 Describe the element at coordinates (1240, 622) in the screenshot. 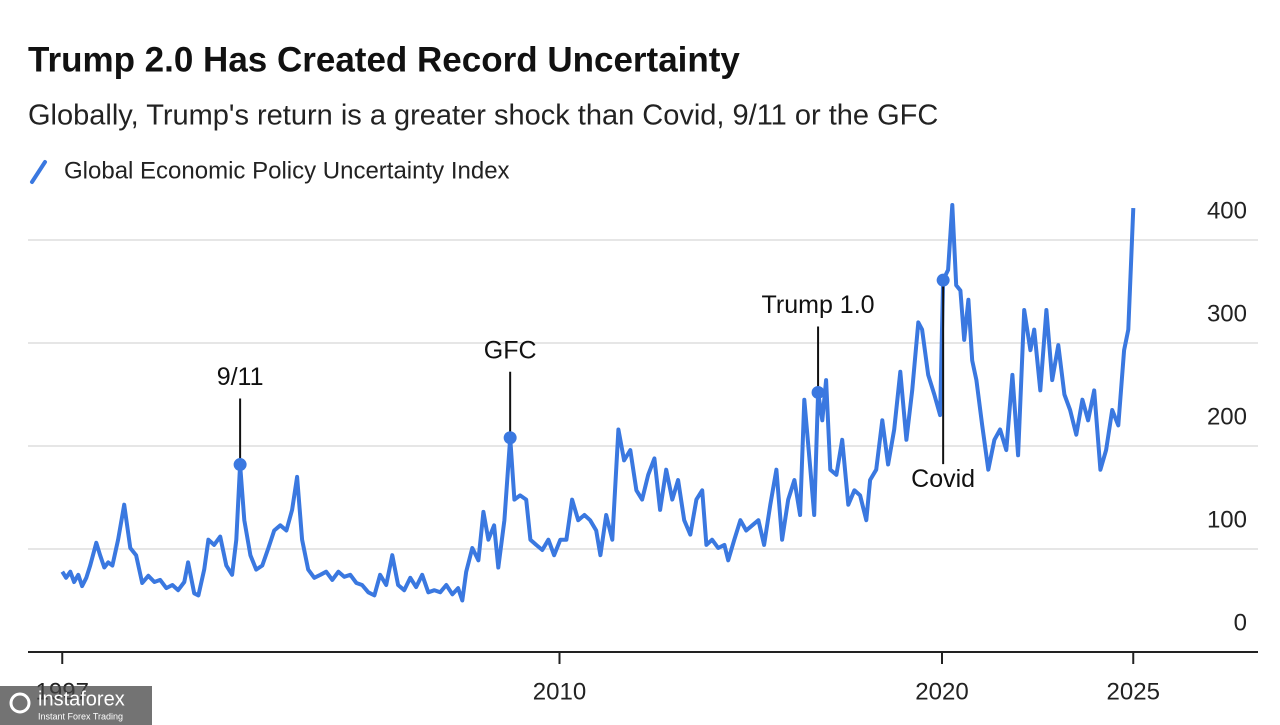

I see `y-tick-label: 0` at that location.